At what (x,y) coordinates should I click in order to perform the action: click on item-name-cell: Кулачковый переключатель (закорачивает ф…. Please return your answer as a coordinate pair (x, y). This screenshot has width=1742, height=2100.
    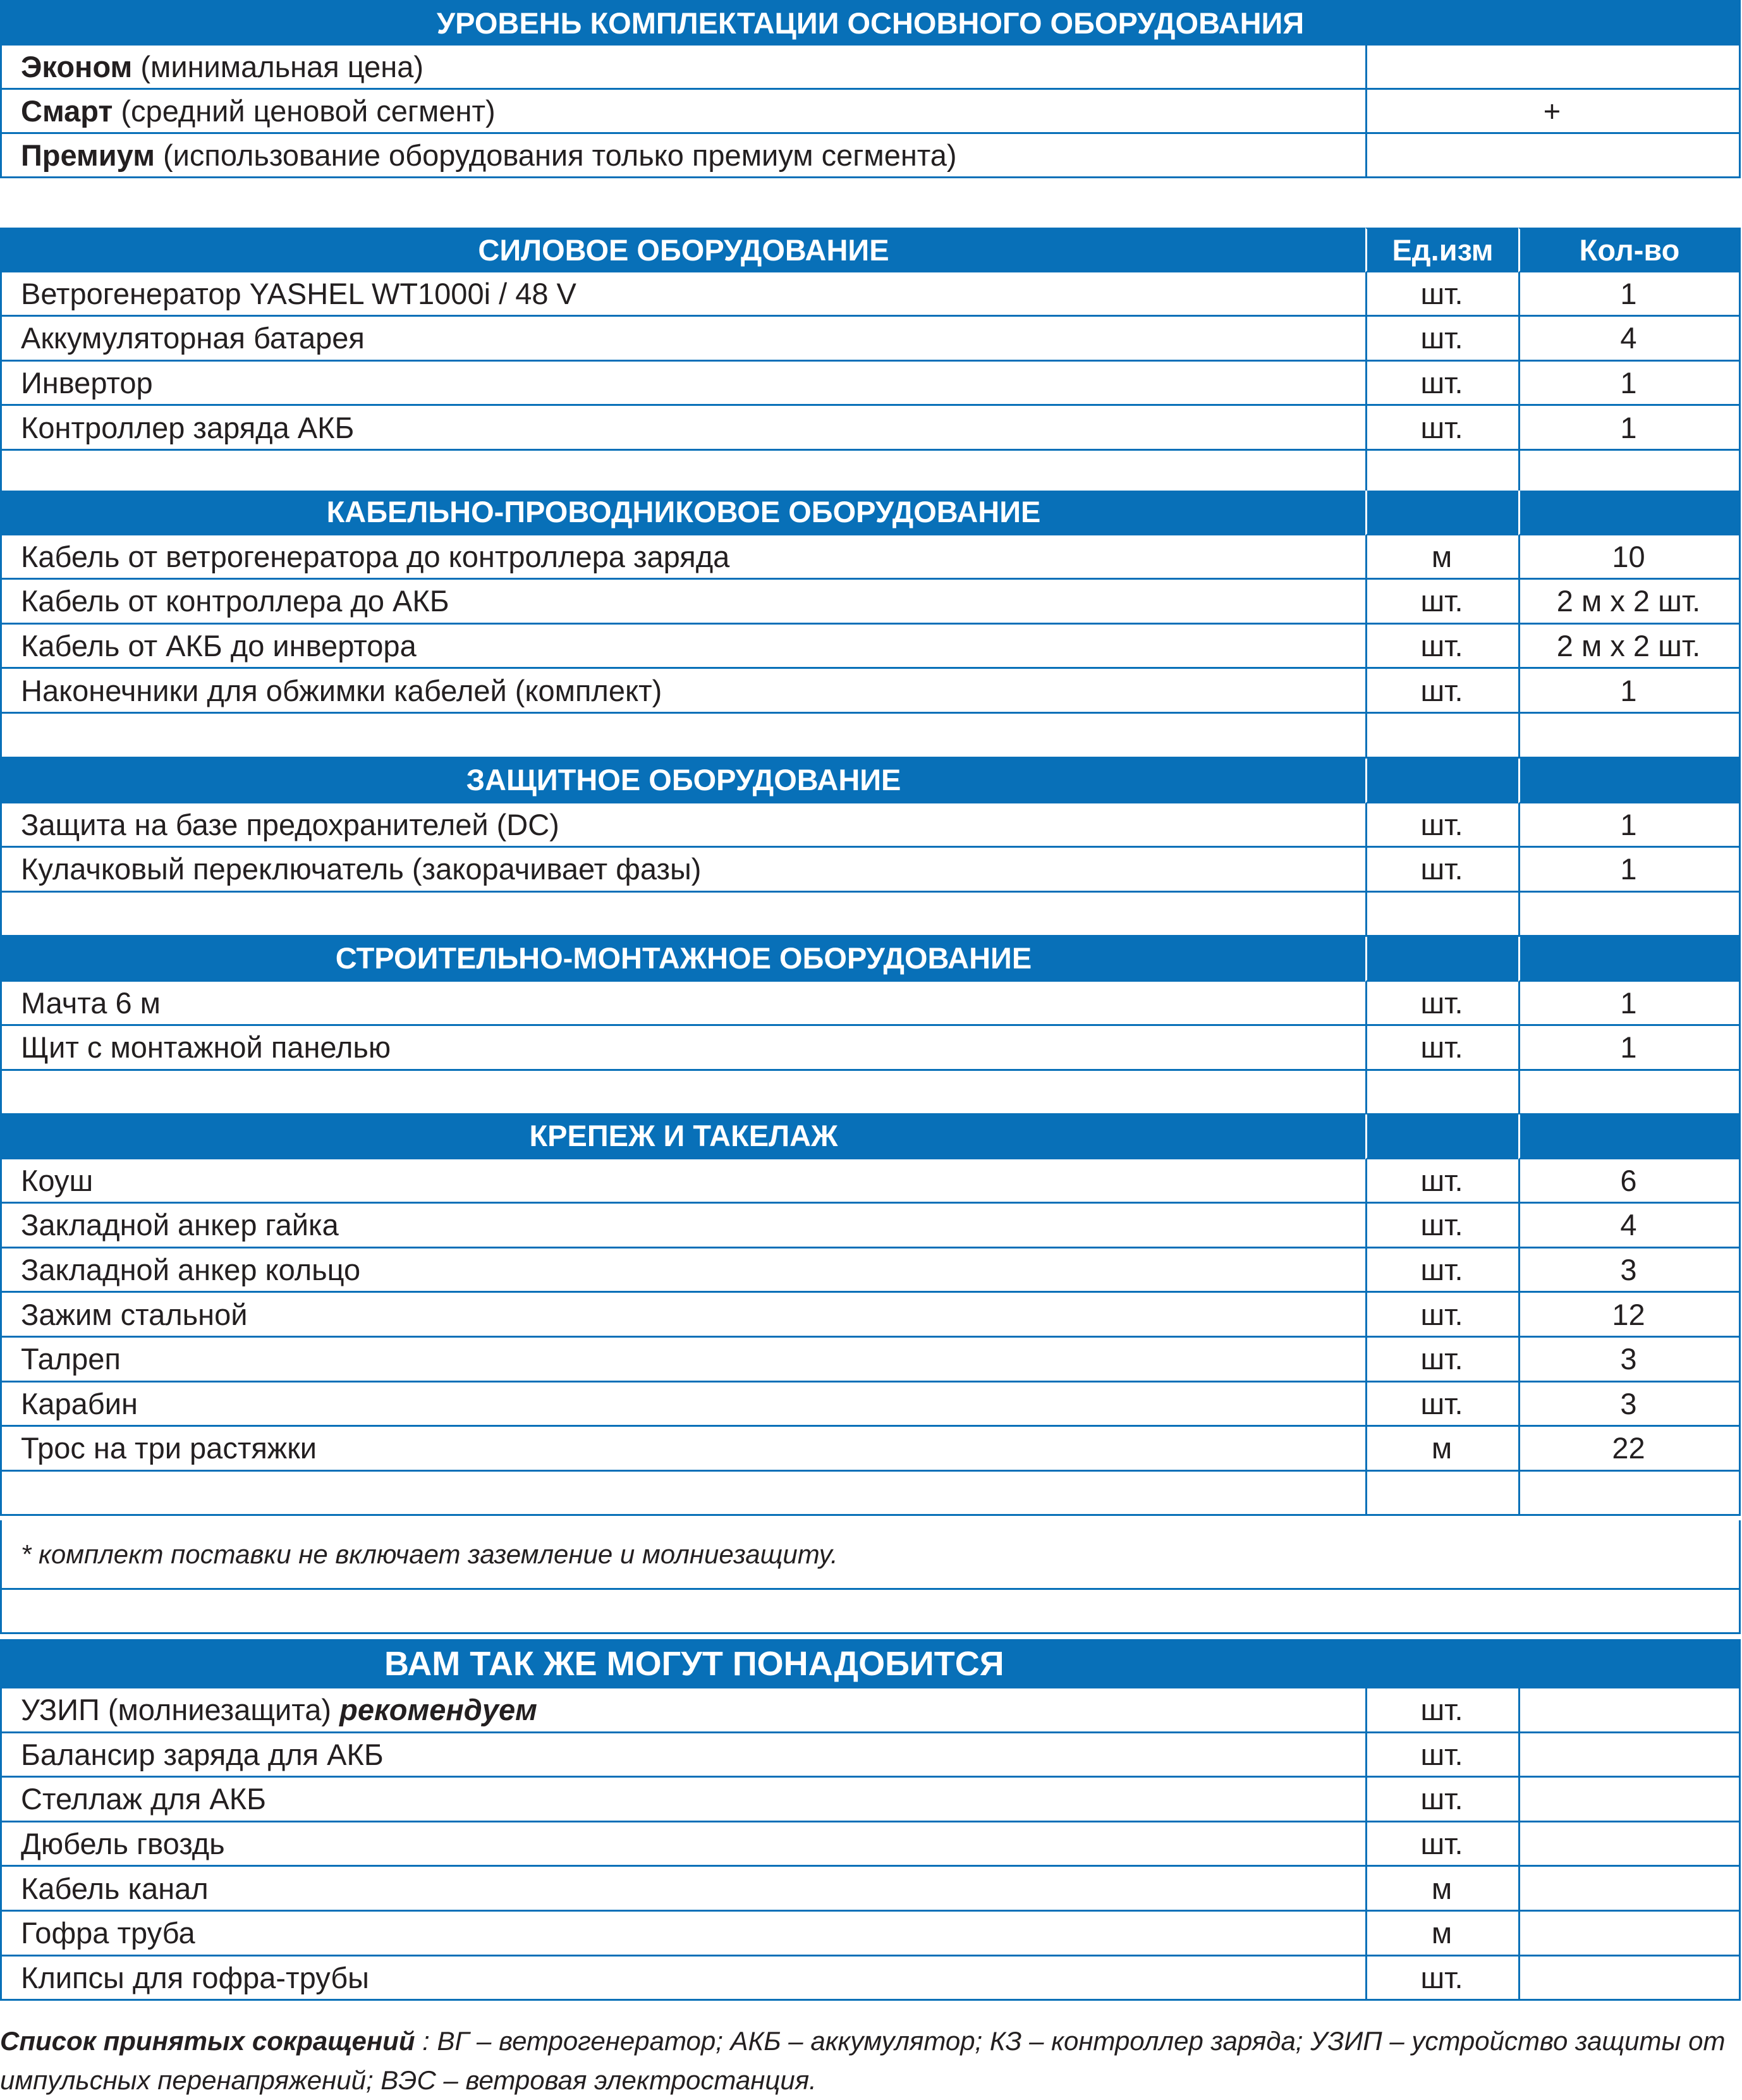
    Looking at the image, I should click on (683, 871).